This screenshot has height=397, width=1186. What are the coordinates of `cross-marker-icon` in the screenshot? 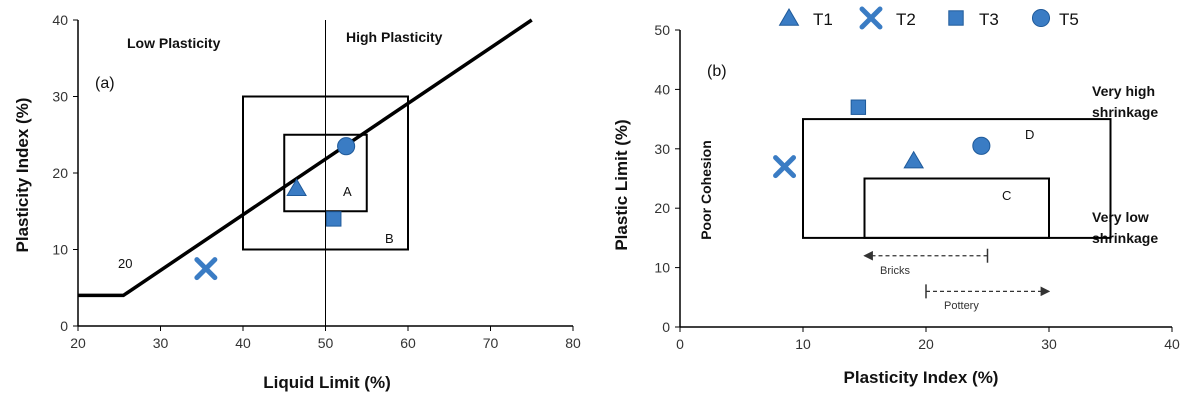 It's located at (871, 18).